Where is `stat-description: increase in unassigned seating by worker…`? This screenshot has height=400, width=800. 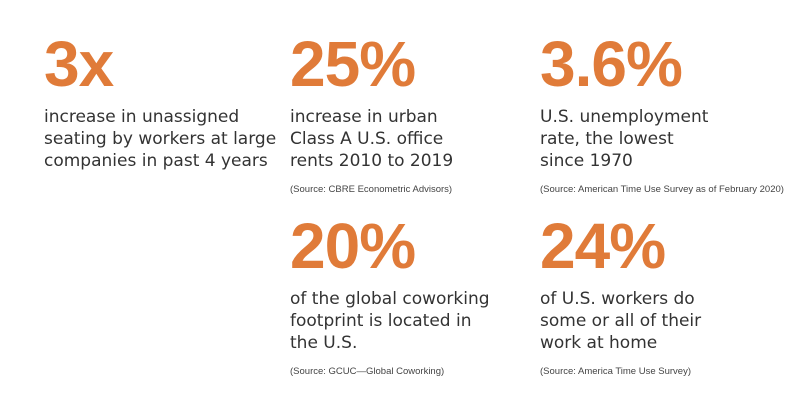 stat-description: increase in unassigned seating by worker… is located at coordinates (169, 139).